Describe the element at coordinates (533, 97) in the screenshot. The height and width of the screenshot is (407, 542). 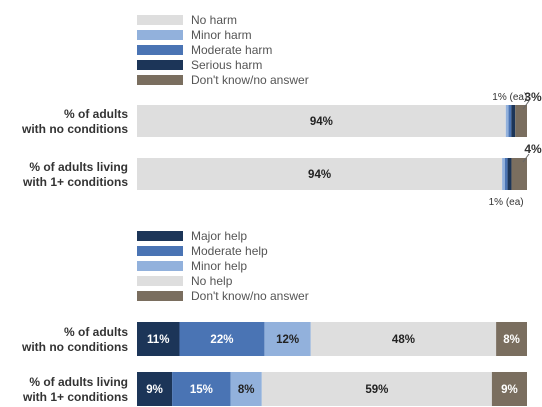
I see `annotation-label: 3%` at that location.